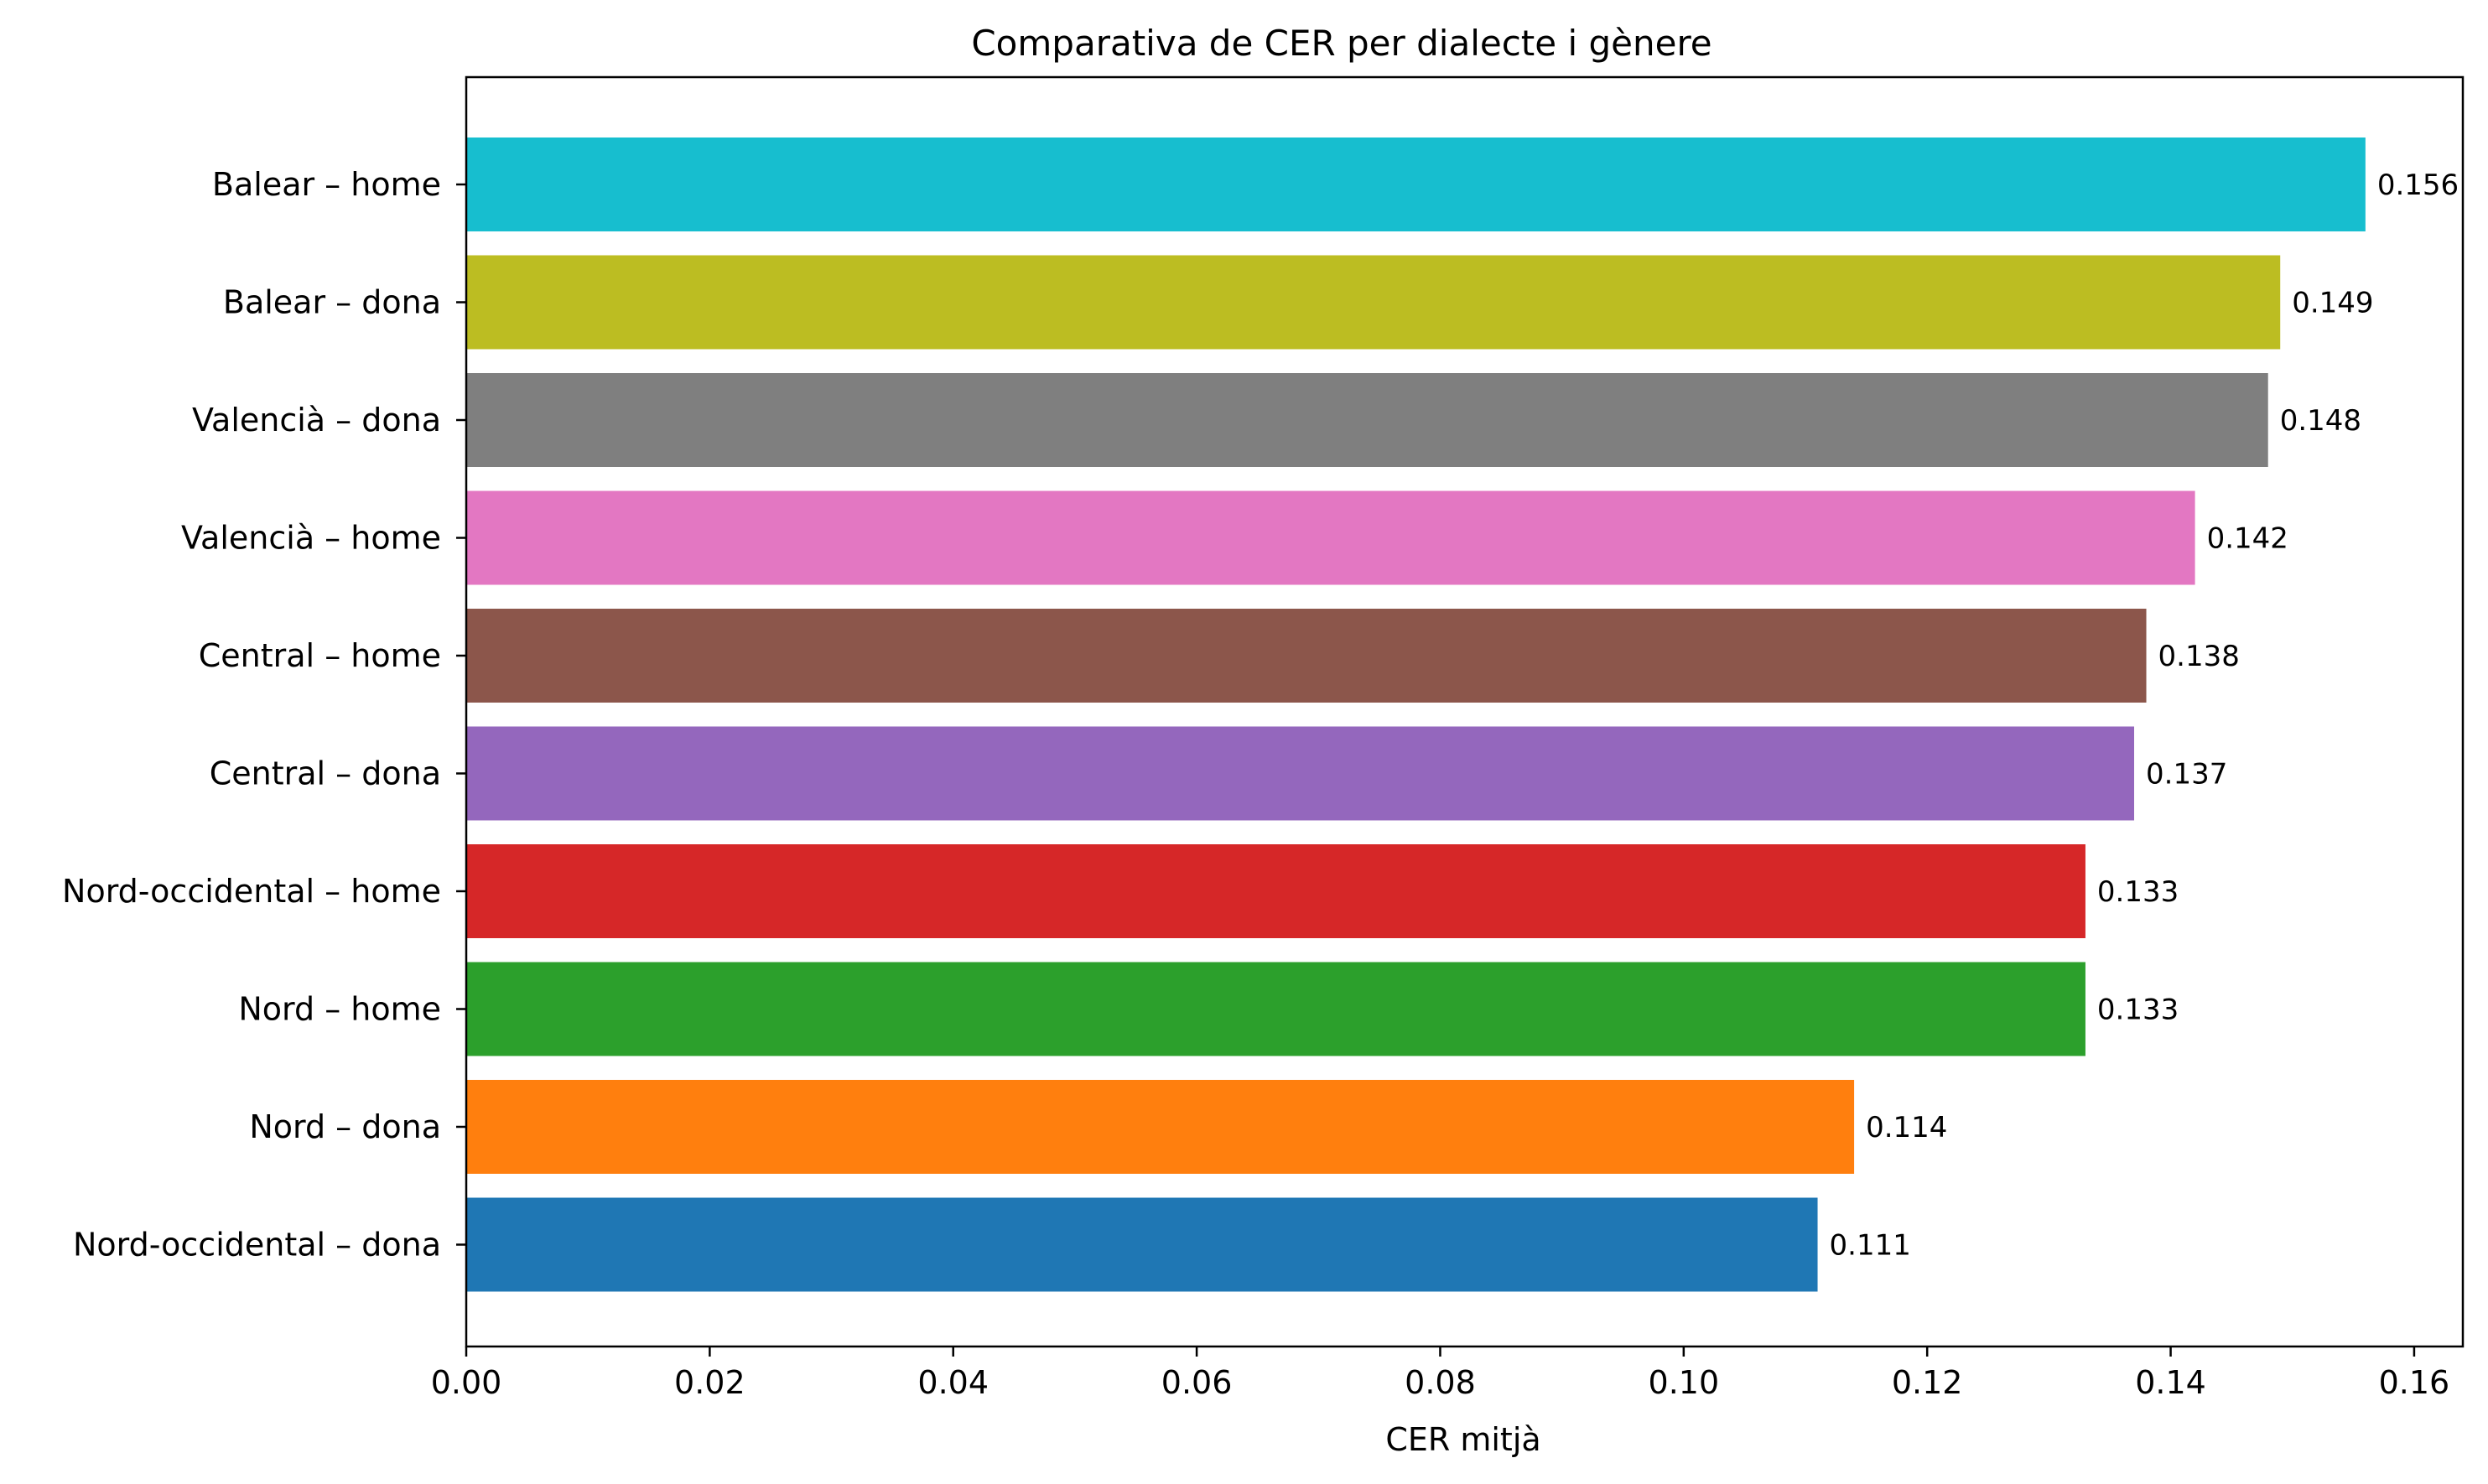 The width and height of the screenshot is (2488, 1484). I want to click on y-tick-label-10: Nord-occidental – dona, so click(257, 1245).